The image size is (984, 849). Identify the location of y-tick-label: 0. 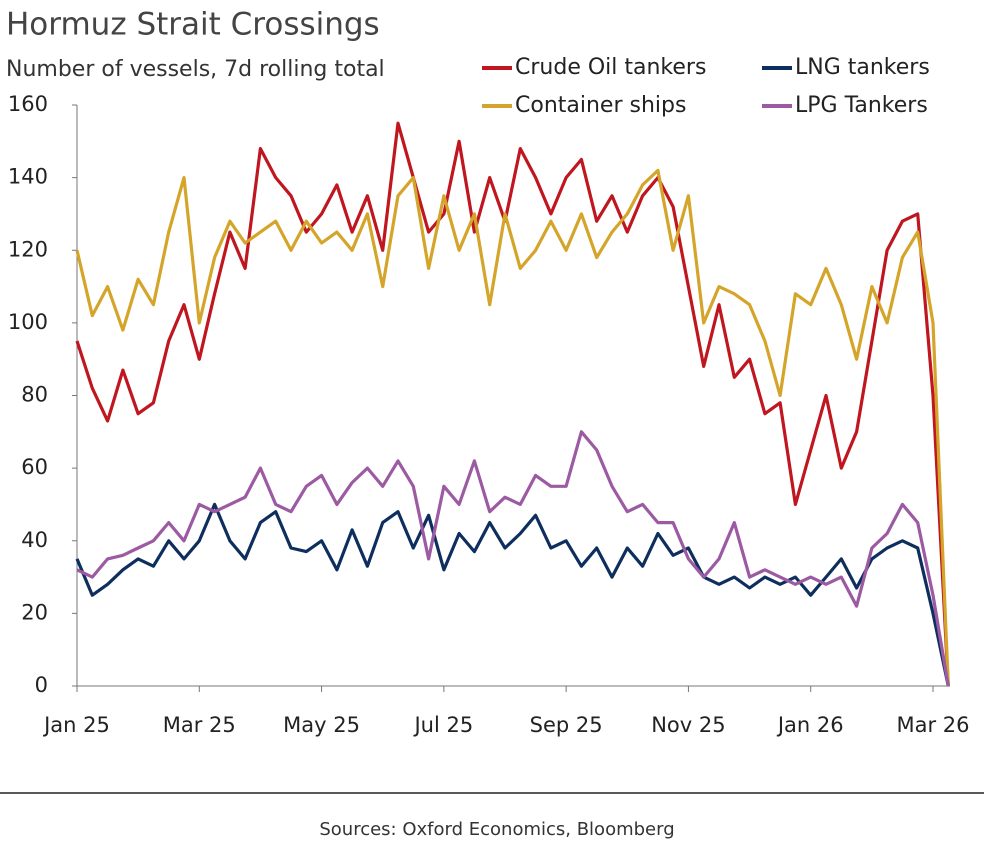
(41, 685).